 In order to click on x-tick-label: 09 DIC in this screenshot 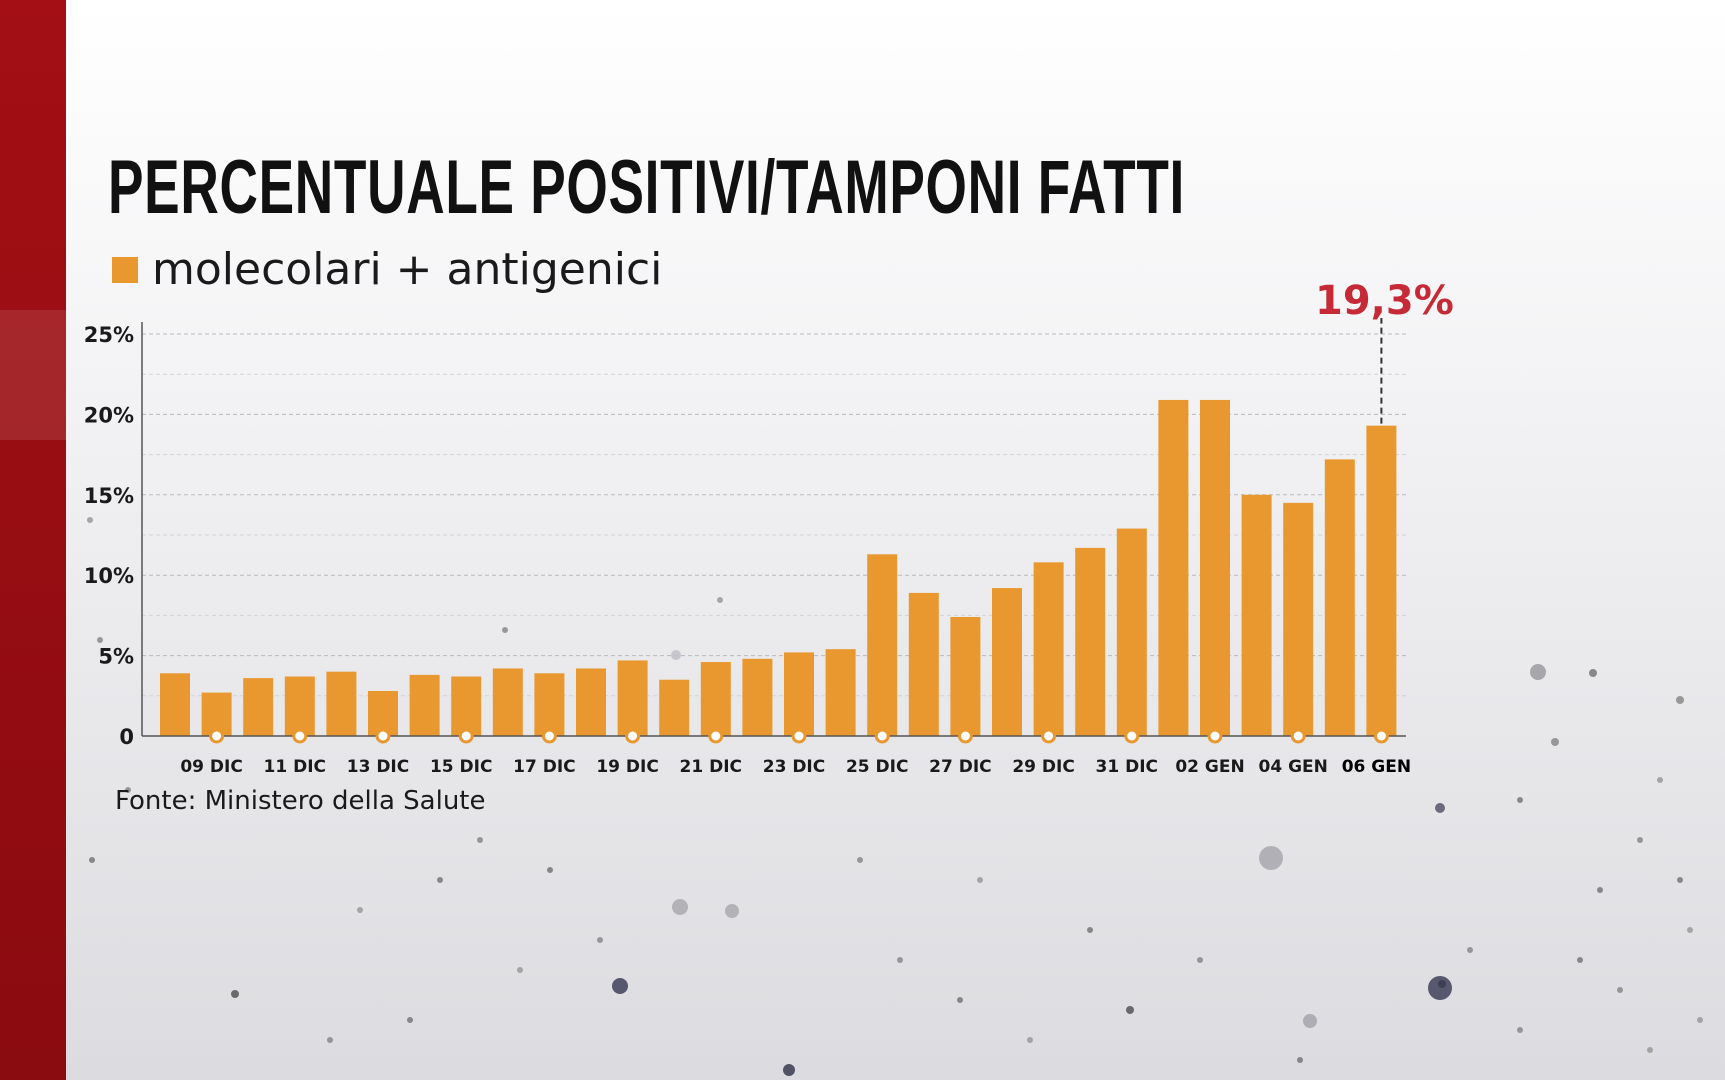, I will do `click(211, 767)`.